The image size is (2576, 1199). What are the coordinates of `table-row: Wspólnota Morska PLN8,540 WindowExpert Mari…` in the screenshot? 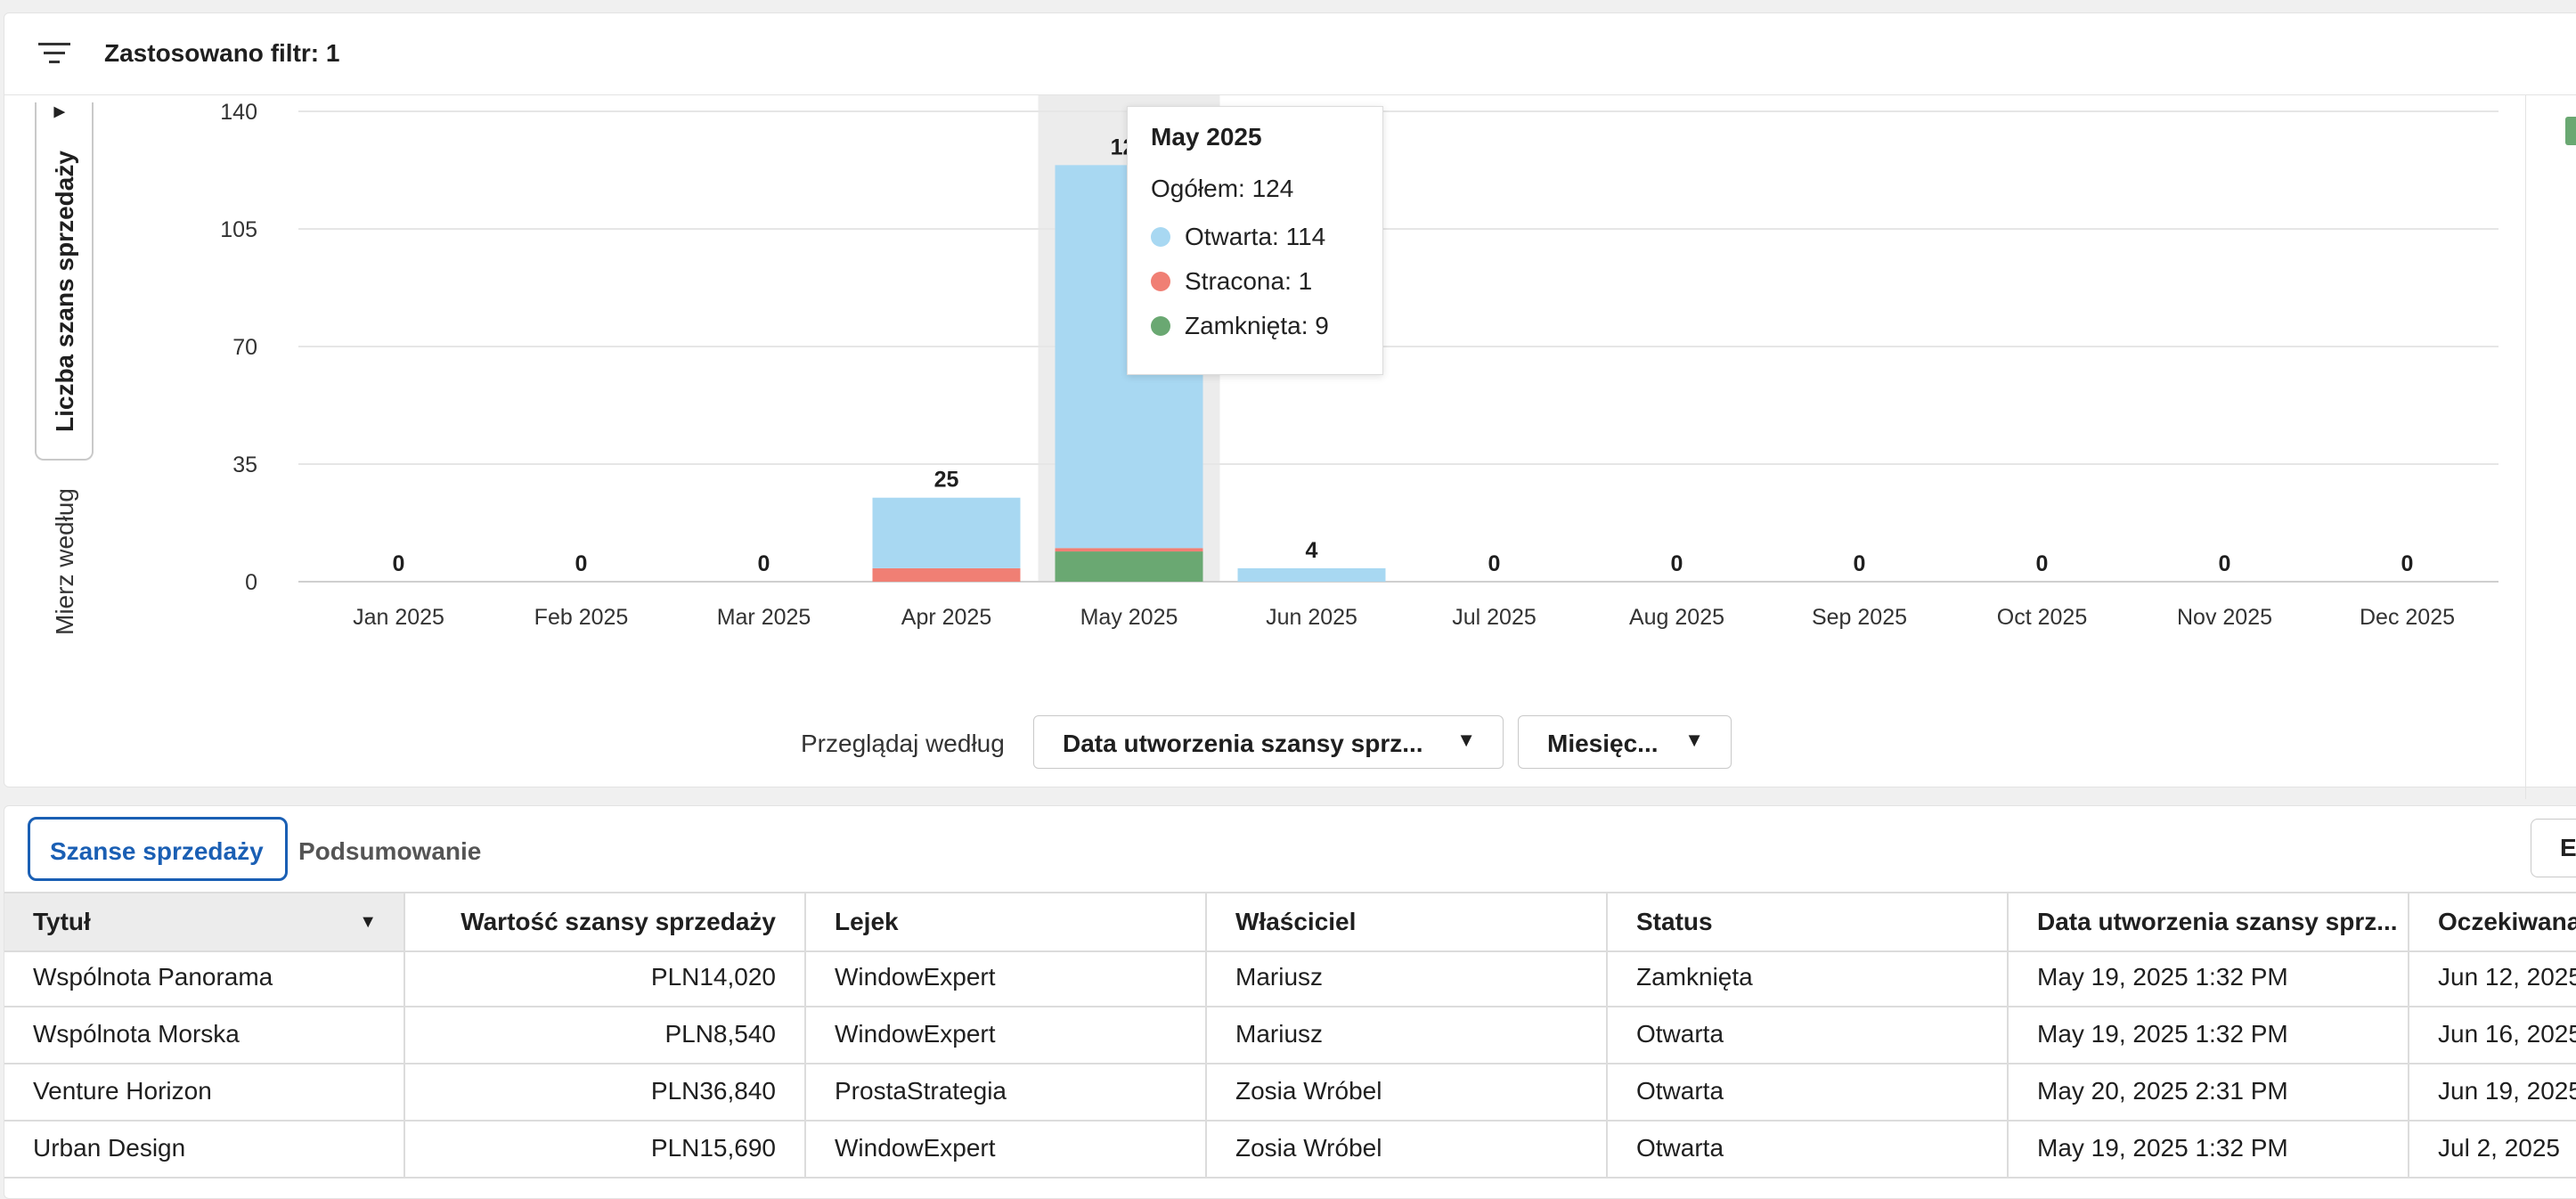 It's located at (1290, 1035).